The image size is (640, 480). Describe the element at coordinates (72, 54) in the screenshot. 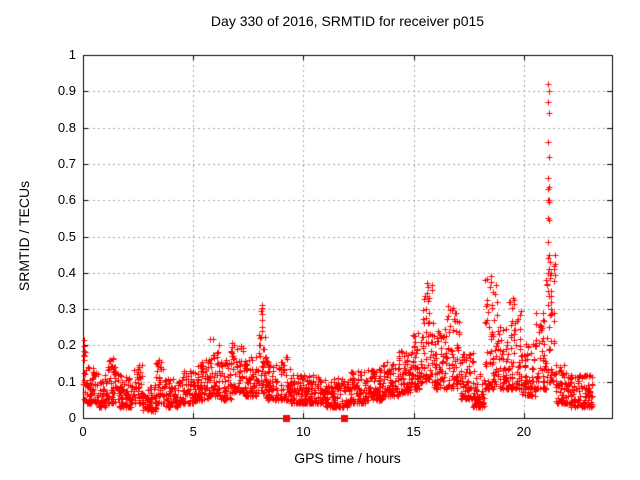

I see `y-tick-label: 1` at that location.